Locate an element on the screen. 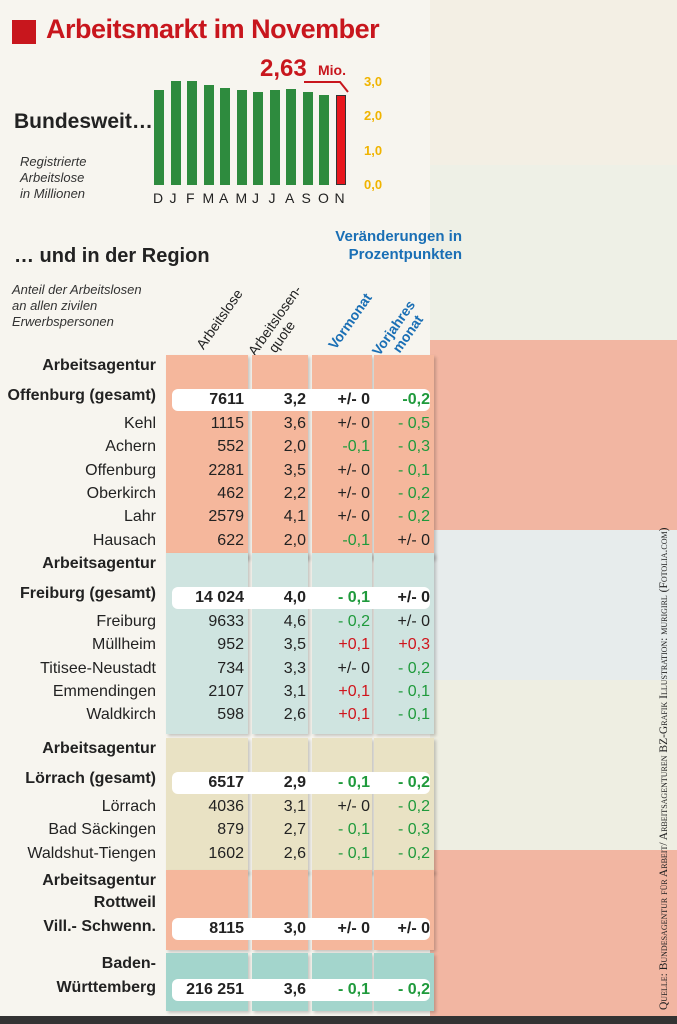 The image size is (677, 1024). x-tick-label: S is located at coordinates (306, 198).